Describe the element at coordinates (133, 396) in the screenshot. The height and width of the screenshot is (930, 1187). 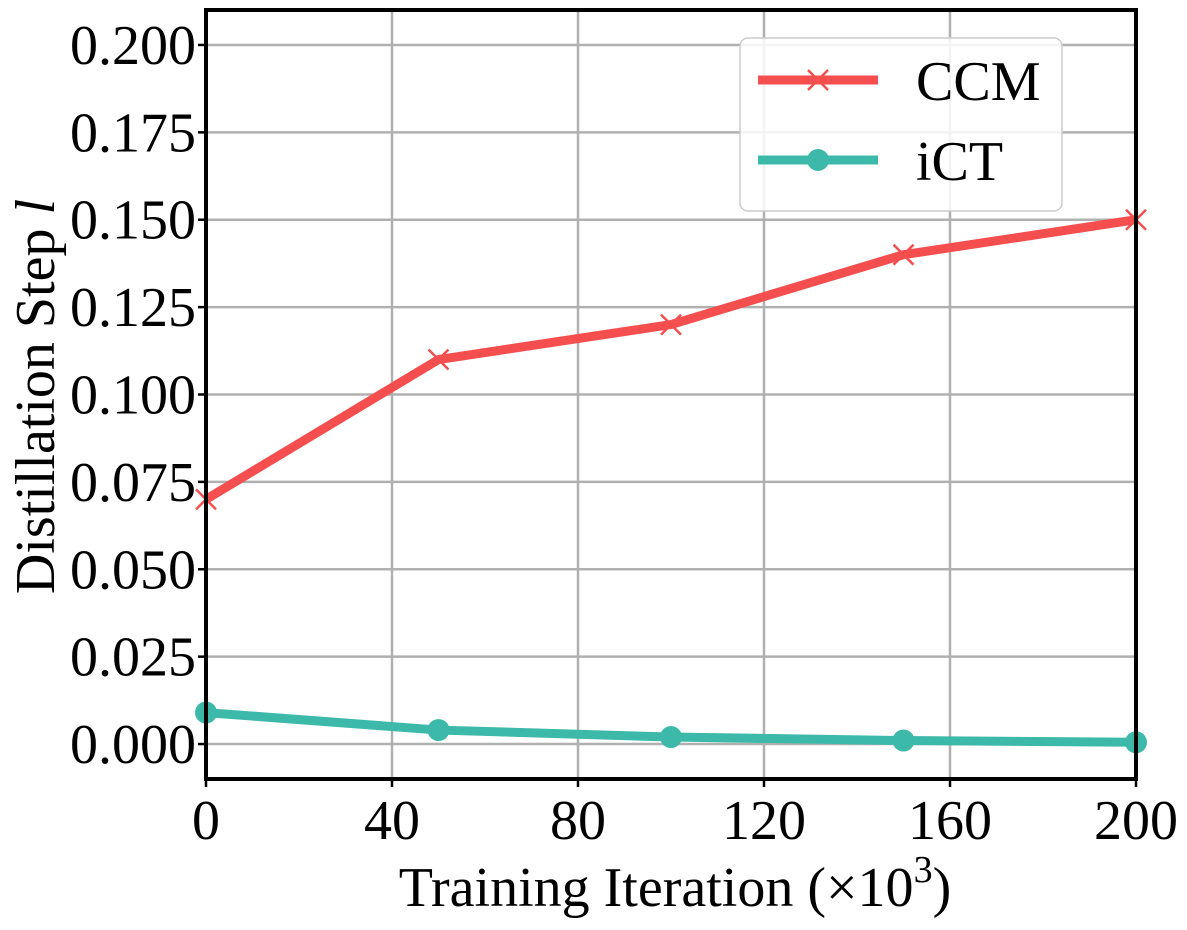
I see `y-tick-label: 0.100` at that location.